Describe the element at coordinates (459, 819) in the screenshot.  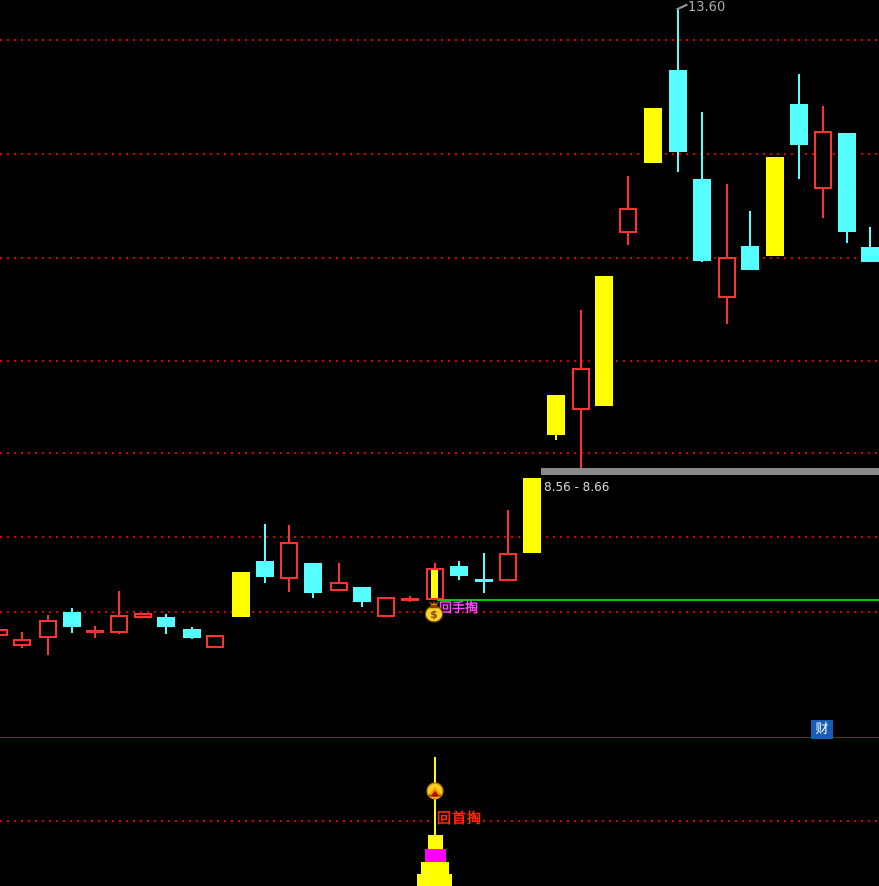
I see `indicator-signal-label: 回首掏` at that location.